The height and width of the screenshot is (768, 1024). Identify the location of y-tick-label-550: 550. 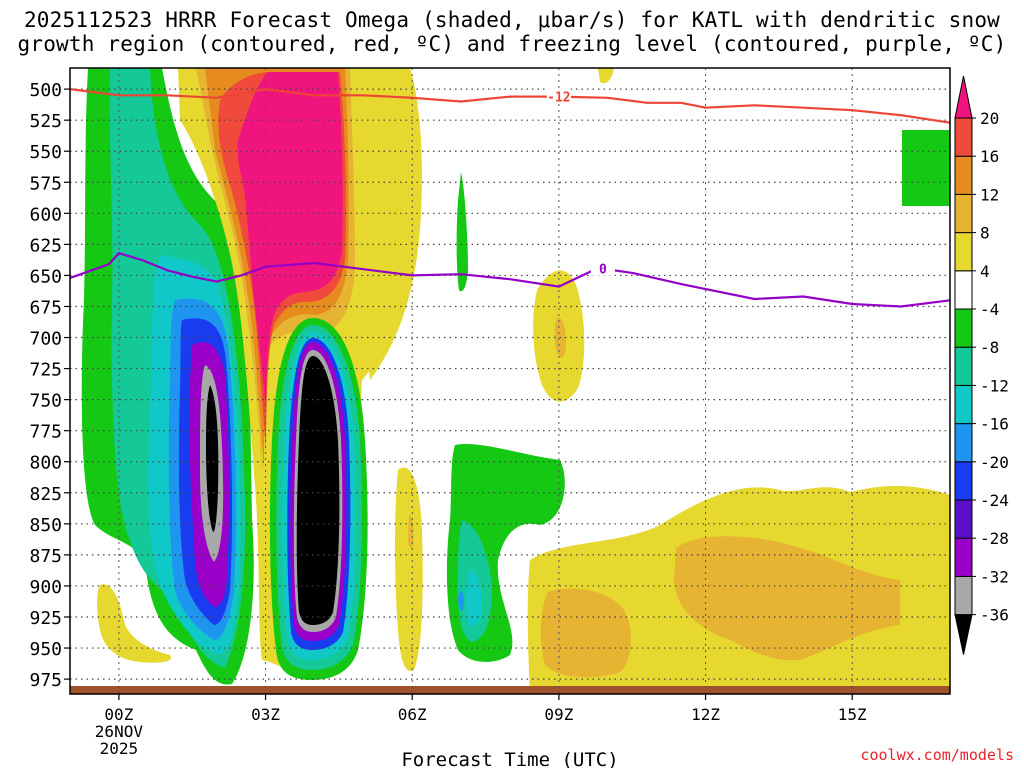
(45, 152).